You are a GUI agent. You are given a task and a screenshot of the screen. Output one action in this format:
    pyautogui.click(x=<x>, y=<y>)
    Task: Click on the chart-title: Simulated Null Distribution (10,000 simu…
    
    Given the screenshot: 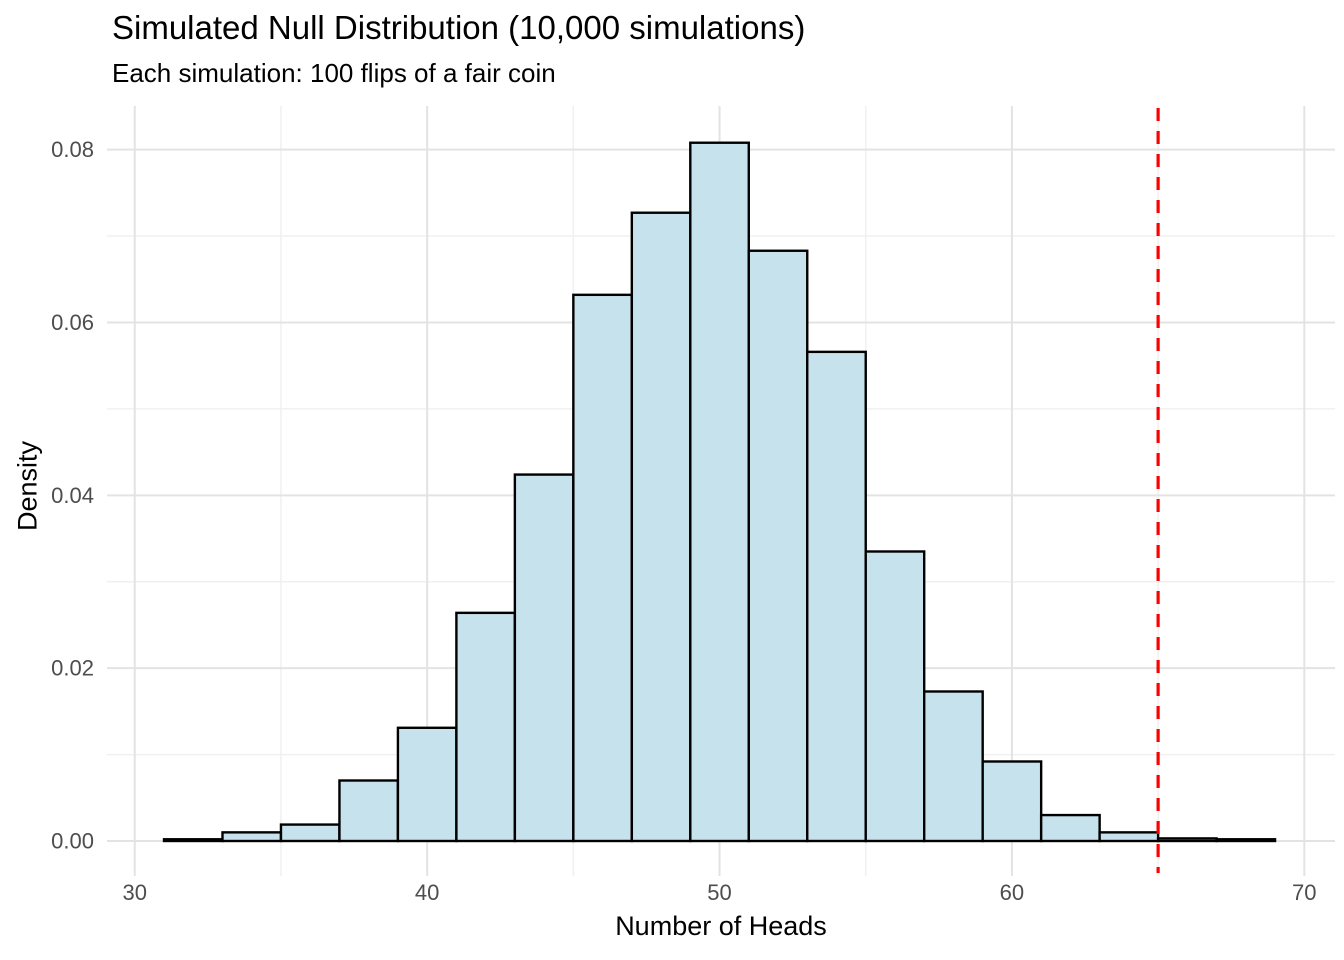 What is the action you would take?
    pyautogui.click(x=459, y=27)
    